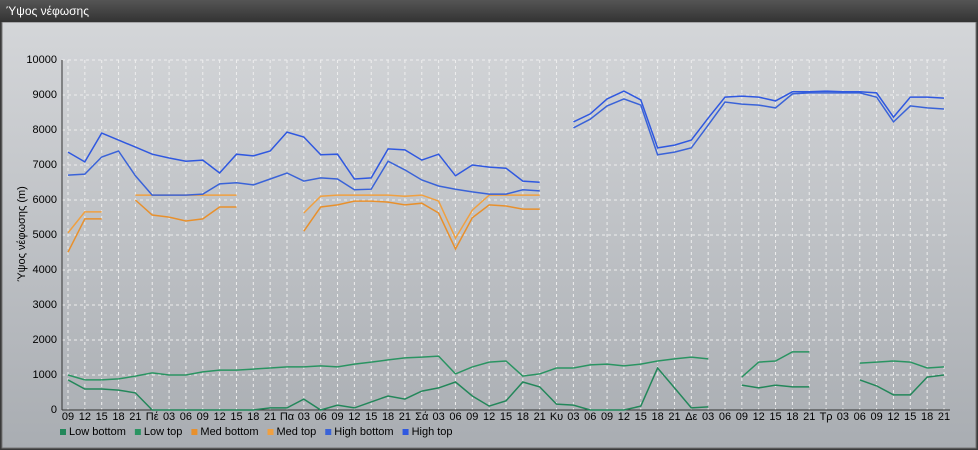 This screenshot has width=978, height=450. What do you see at coordinates (45, 130) in the screenshot?
I see `y-tick-label: 8000` at bounding box center [45, 130].